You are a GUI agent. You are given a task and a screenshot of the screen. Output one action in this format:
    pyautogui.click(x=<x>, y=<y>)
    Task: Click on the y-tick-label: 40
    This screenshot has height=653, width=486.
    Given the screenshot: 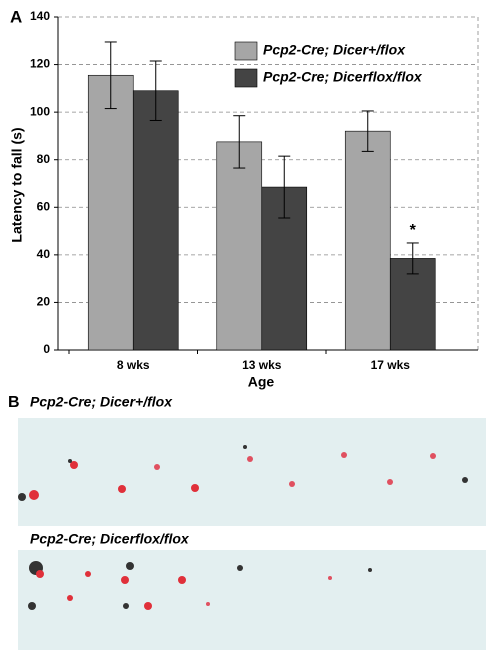 What is the action you would take?
    pyautogui.click(x=44, y=254)
    